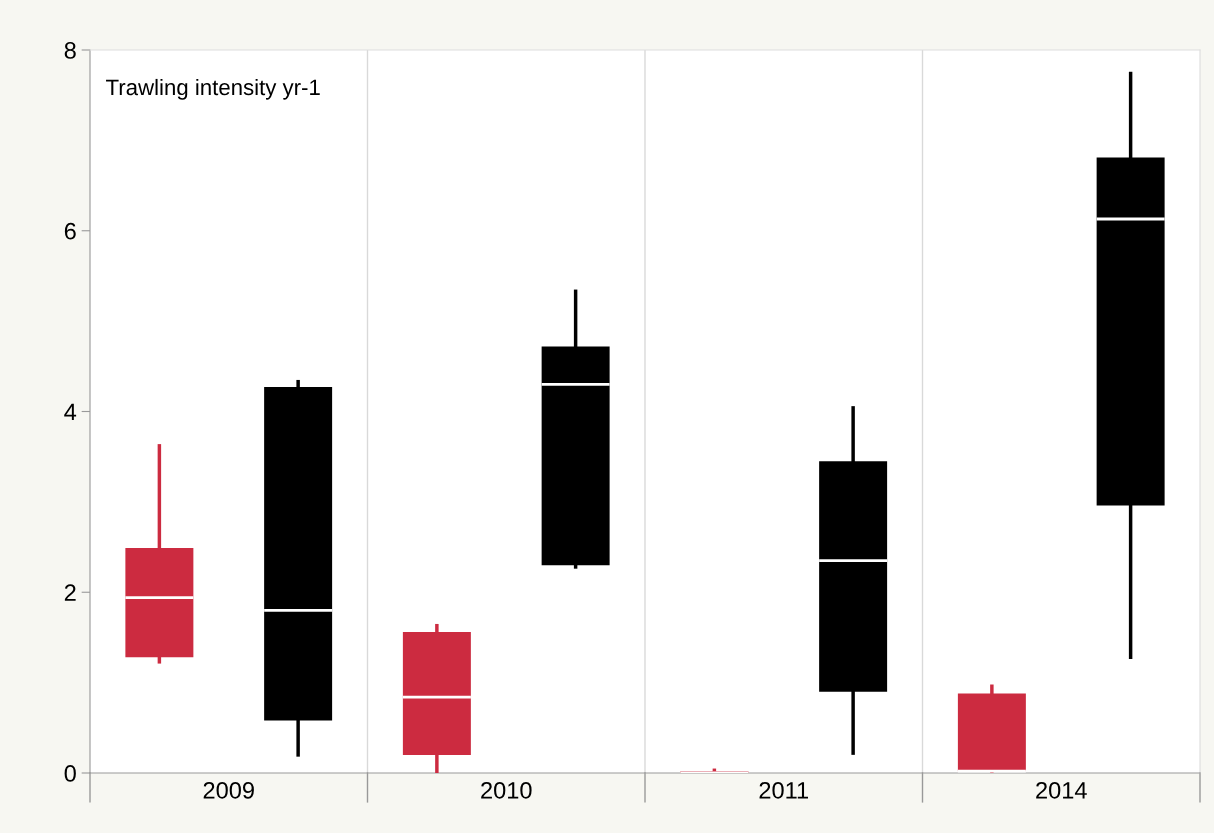  What do you see at coordinates (506, 790) in the screenshot?
I see `x-tick-label: 2010` at bounding box center [506, 790].